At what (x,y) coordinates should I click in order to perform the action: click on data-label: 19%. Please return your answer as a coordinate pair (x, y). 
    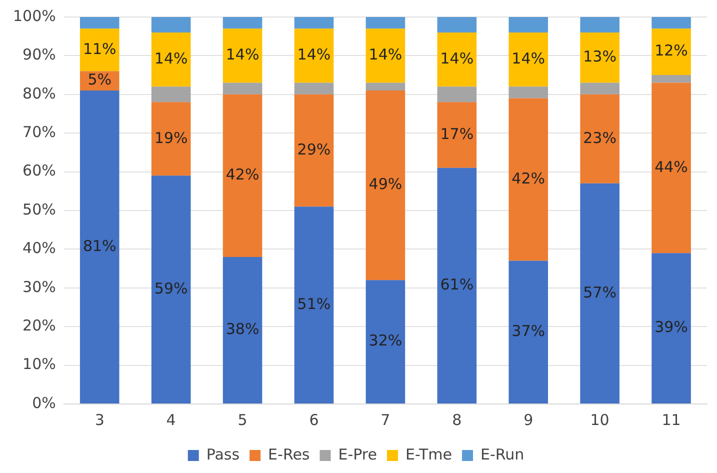
    Looking at the image, I should click on (171, 137).